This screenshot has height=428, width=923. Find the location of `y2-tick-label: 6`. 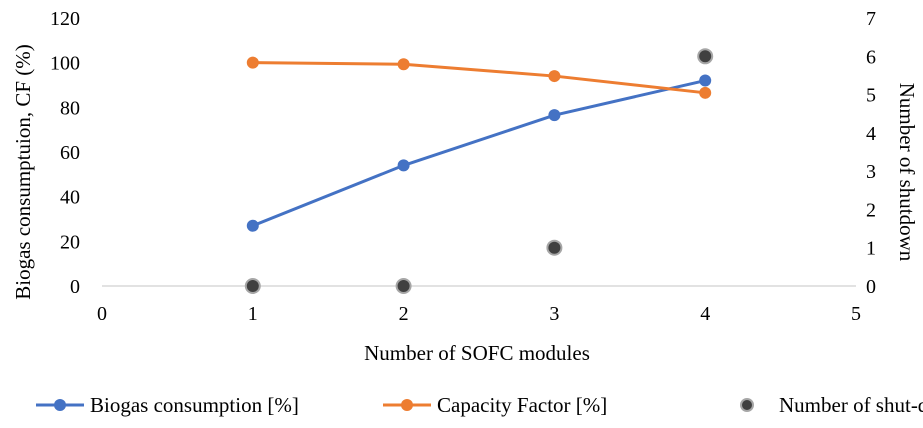

y2-tick-label: 6 is located at coordinates (871, 57).